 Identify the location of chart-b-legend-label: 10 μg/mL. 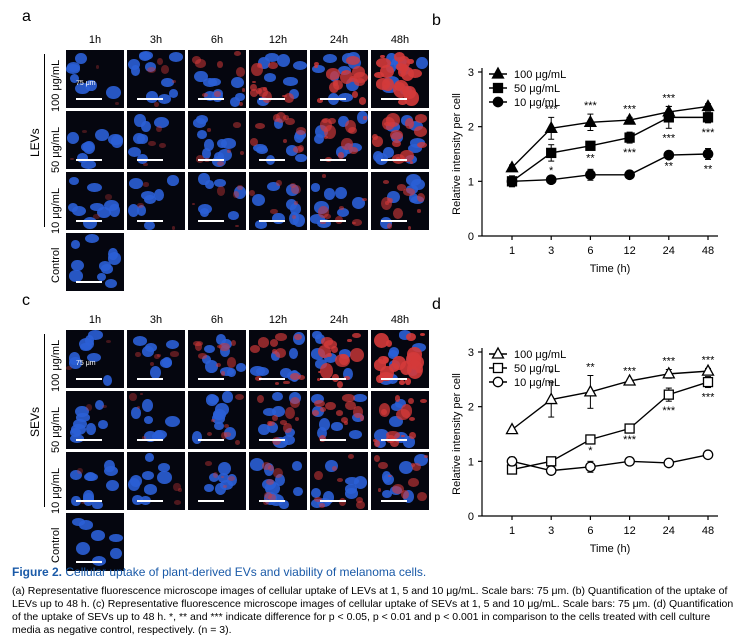
(537, 103).